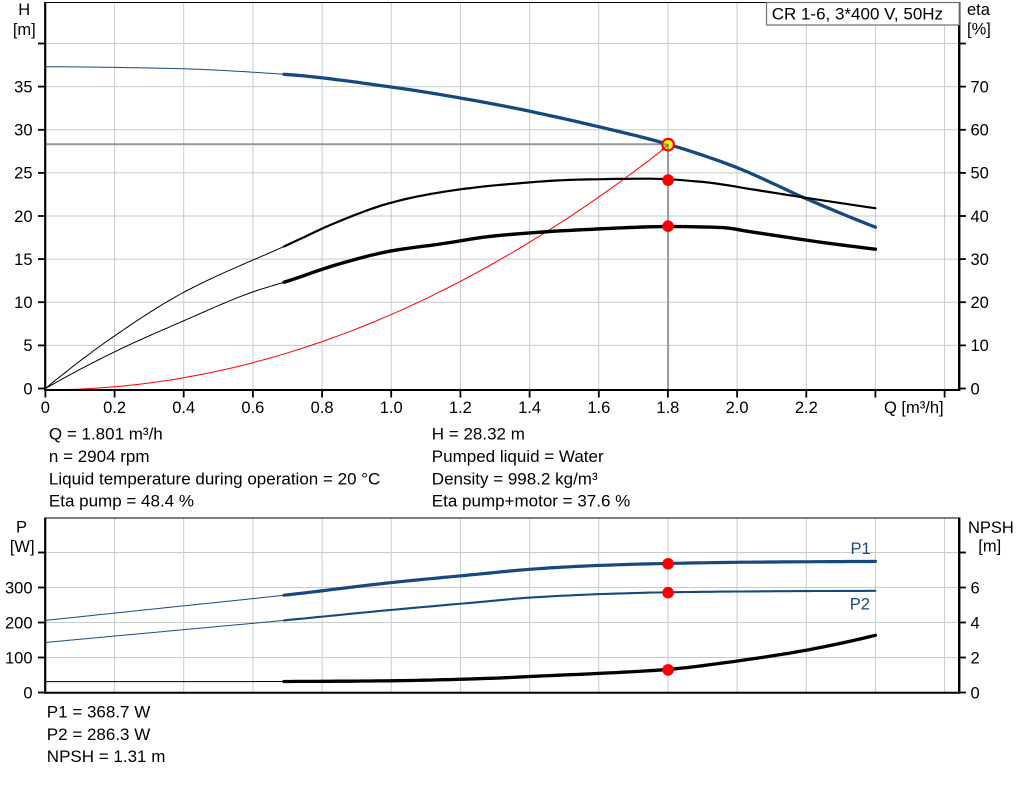 This screenshot has width=1024, height=786. Describe the element at coordinates (975, 658) in the screenshot. I see `svg-text: 2` at that location.